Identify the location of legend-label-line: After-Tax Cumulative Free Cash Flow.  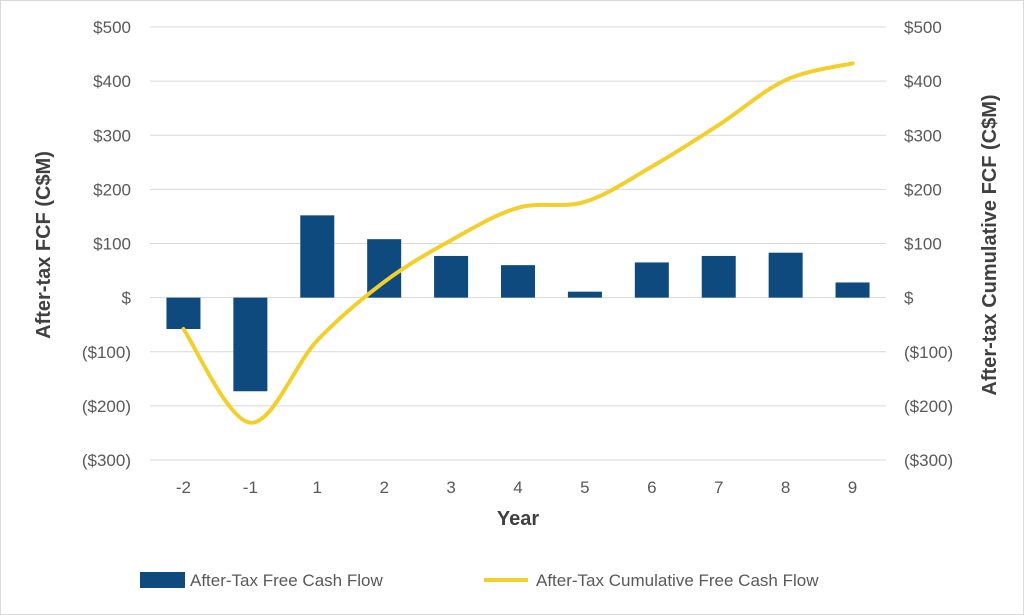
(677, 580).